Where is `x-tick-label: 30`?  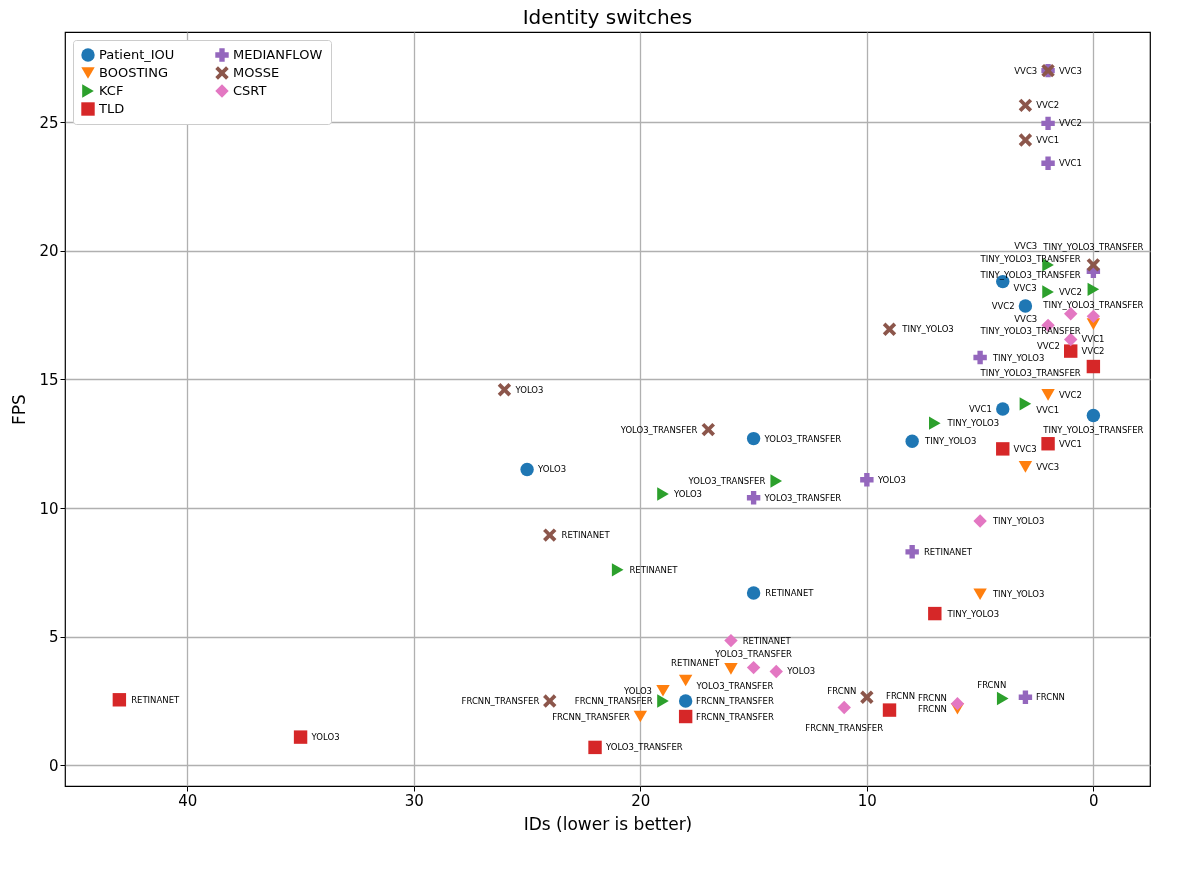 x-tick-label: 30 is located at coordinates (414, 800).